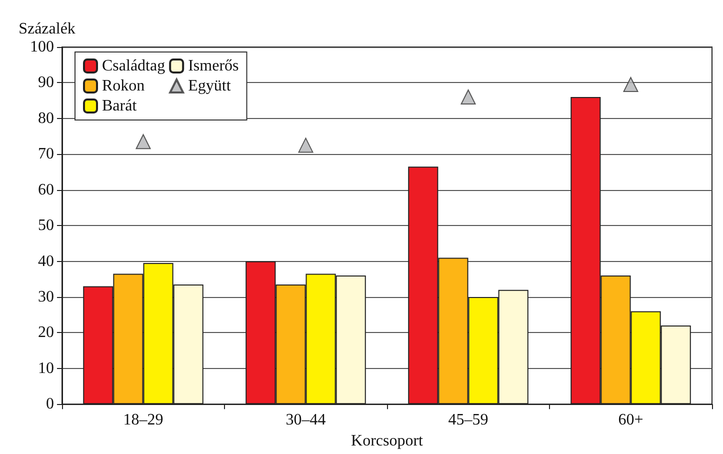 The height and width of the screenshot is (454, 723). I want to click on legend-label: Barát, so click(120, 106).